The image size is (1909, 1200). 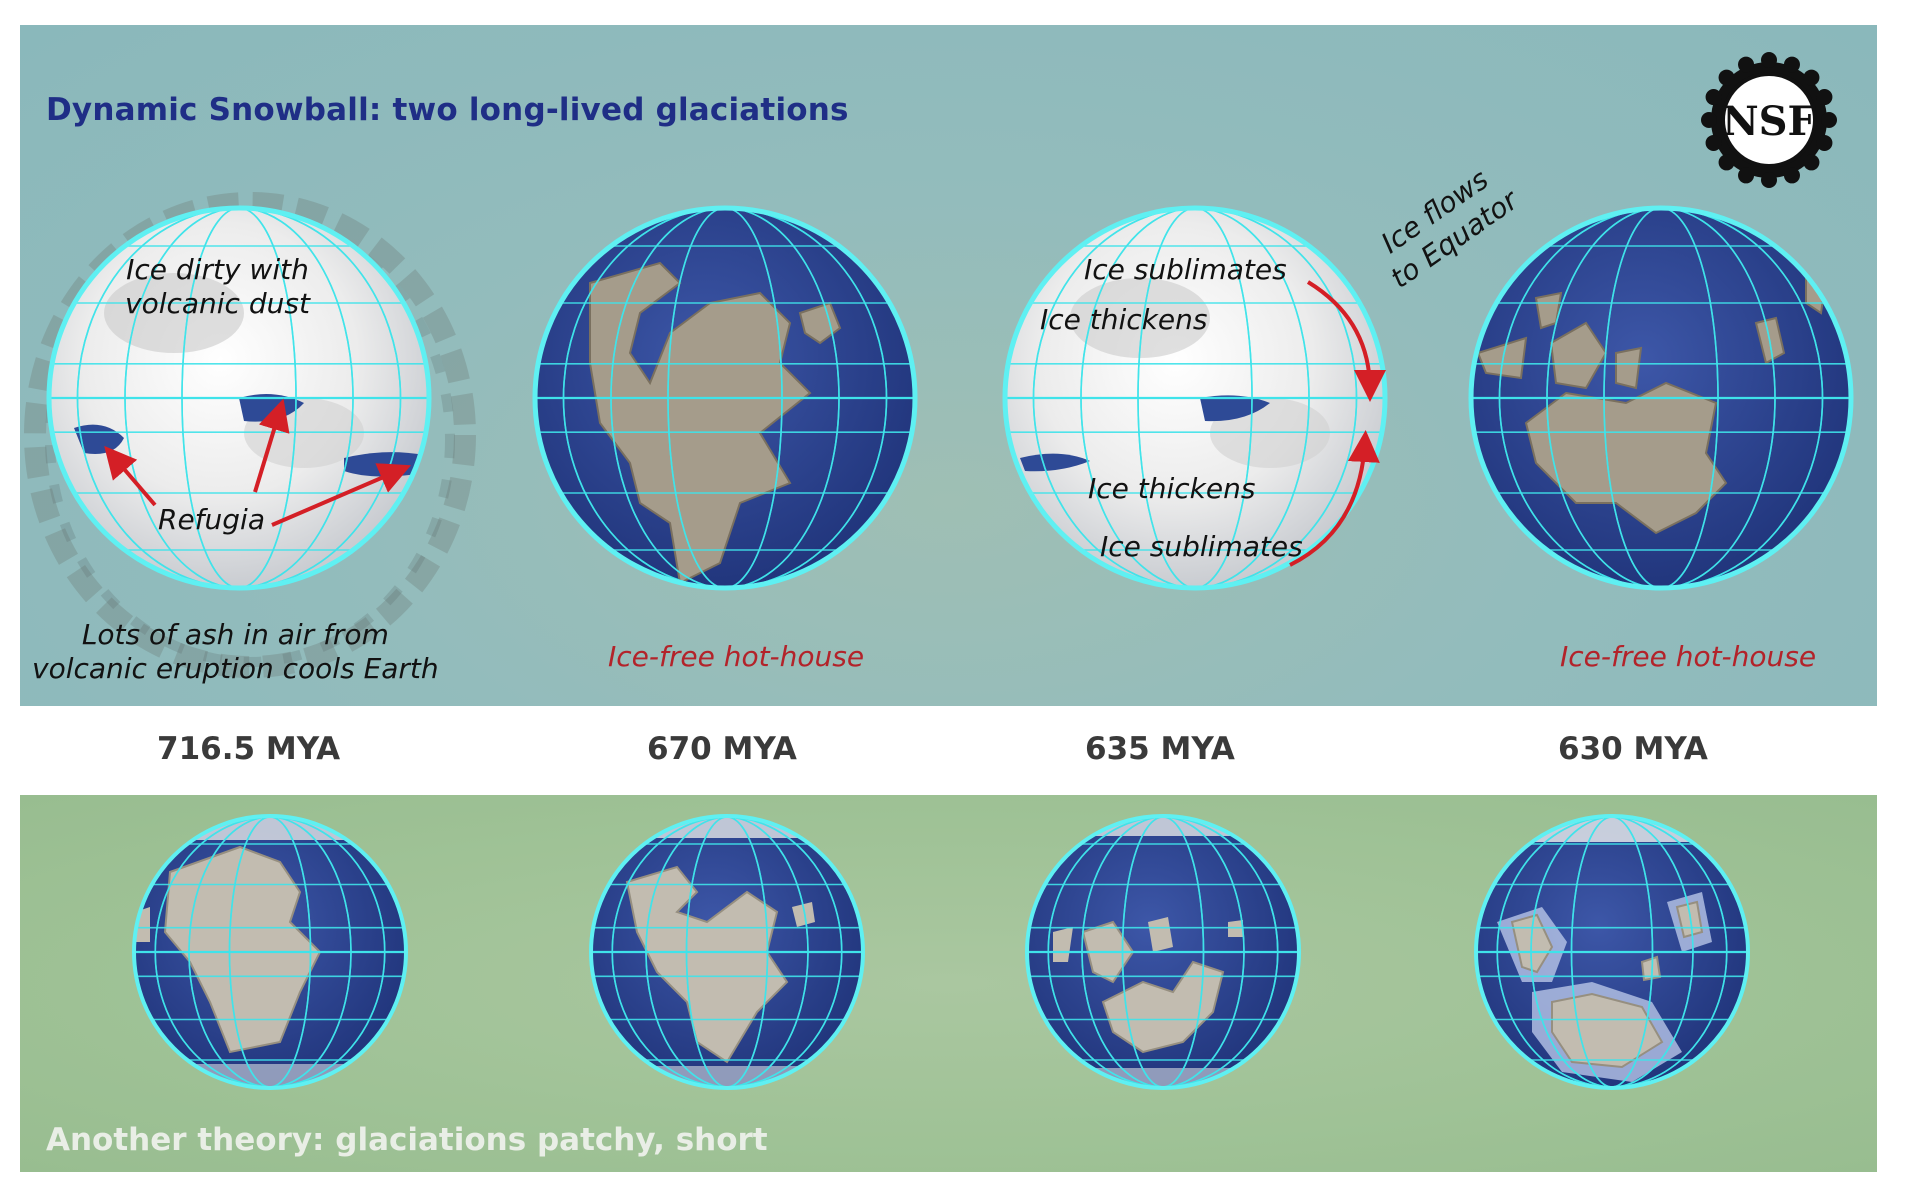 What do you see at coordinates (255, 435) in the screenshot?
I see `ash-cloud-ring` at bounding box center [255, 435].